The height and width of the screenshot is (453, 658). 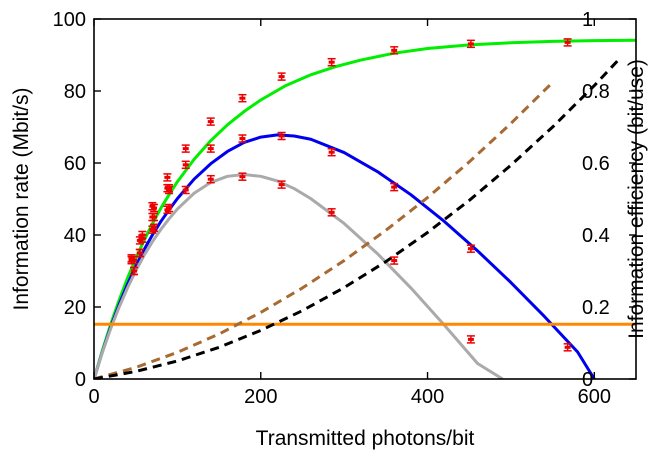 What do you see at coordinates (427, 397) in the screenshot?
I see `x-tick-label: 400` at bounding box center [427, 397].